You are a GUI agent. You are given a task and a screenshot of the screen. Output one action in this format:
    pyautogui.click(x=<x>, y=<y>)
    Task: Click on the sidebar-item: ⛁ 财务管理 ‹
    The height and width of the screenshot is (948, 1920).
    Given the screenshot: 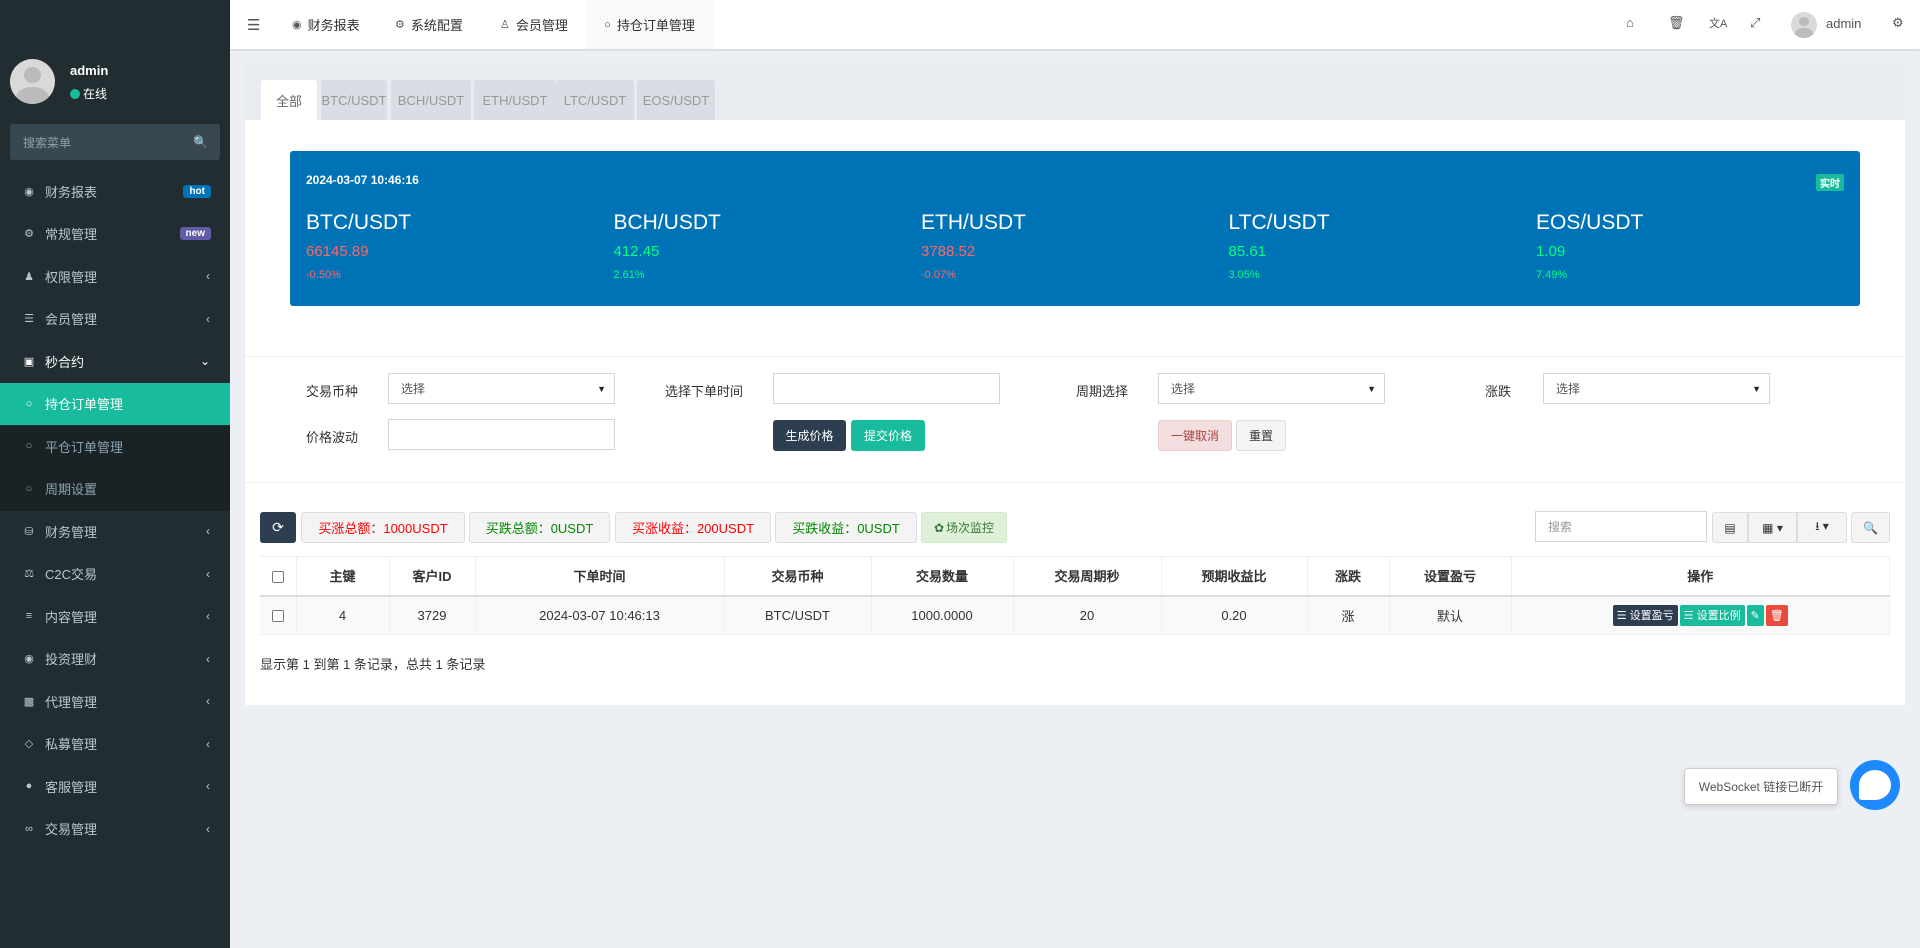 What is the action you would take?
    pyautogui.click(x=115, y=531)
    